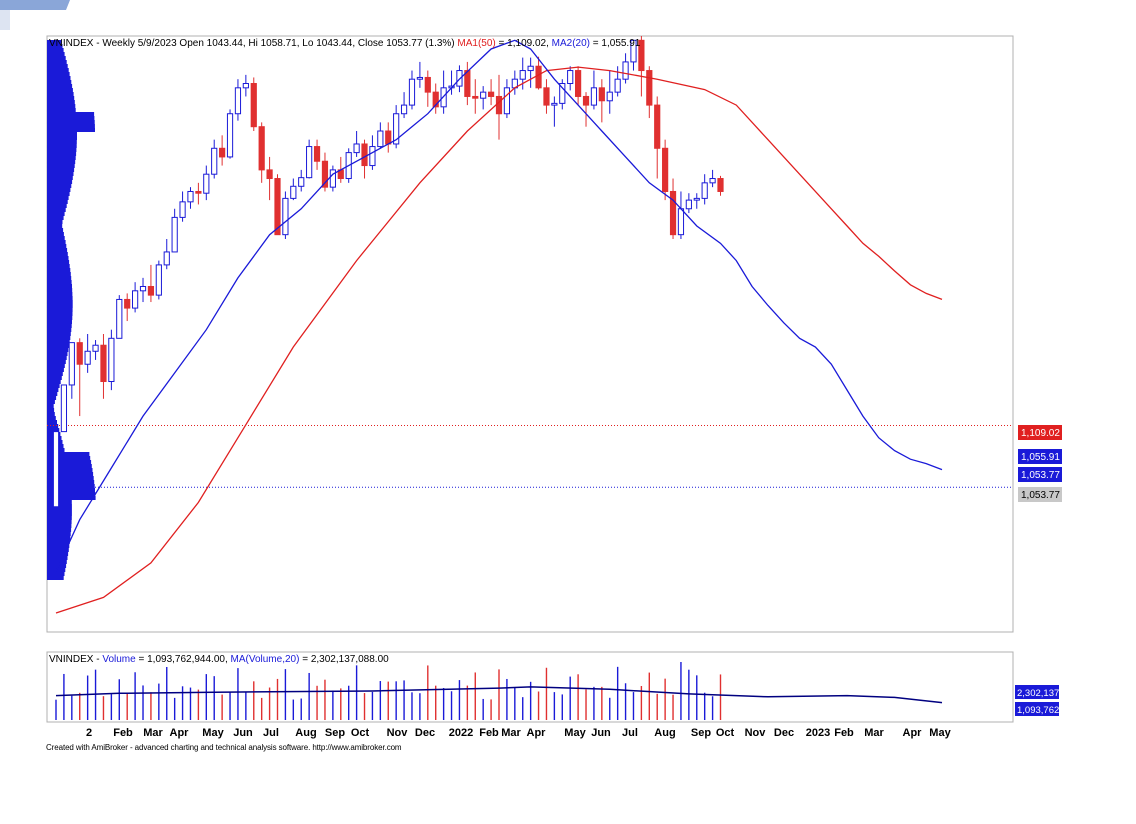 The height and width of the screenshot is (824, 1136). I want to click on price-label: 1,055.91, so click(1040, 457).